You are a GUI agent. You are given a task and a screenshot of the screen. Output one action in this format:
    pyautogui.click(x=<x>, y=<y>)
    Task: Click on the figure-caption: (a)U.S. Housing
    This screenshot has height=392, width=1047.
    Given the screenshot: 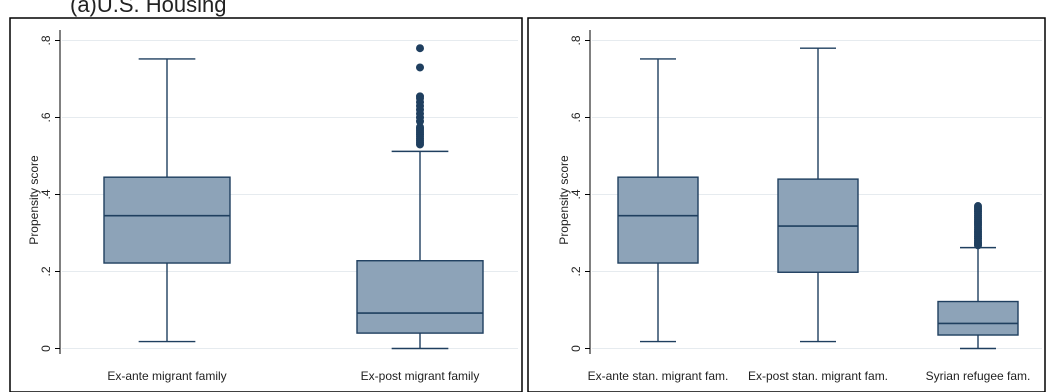 What is the action you would take?
    pyautogui.click(x=148, y=8)
    